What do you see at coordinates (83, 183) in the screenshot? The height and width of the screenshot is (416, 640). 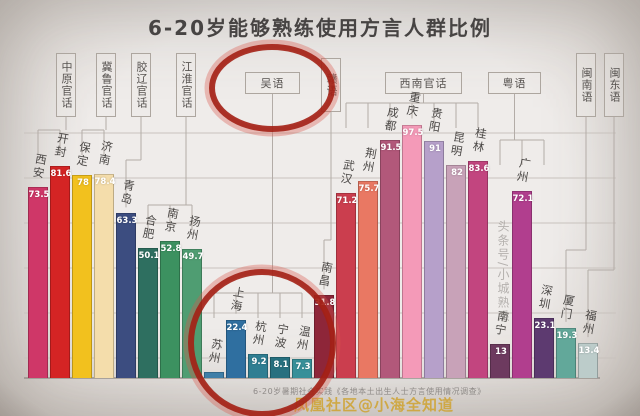 I see `value-label: 78` at bounding box center [83, 183].